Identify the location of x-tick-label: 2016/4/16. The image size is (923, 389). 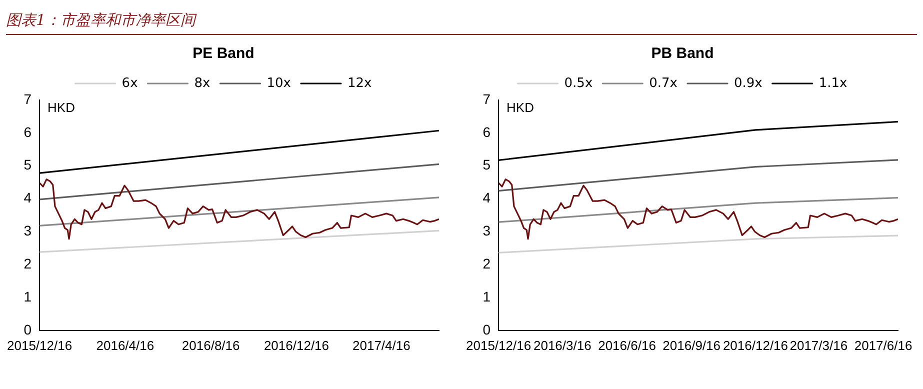
(125, 345).